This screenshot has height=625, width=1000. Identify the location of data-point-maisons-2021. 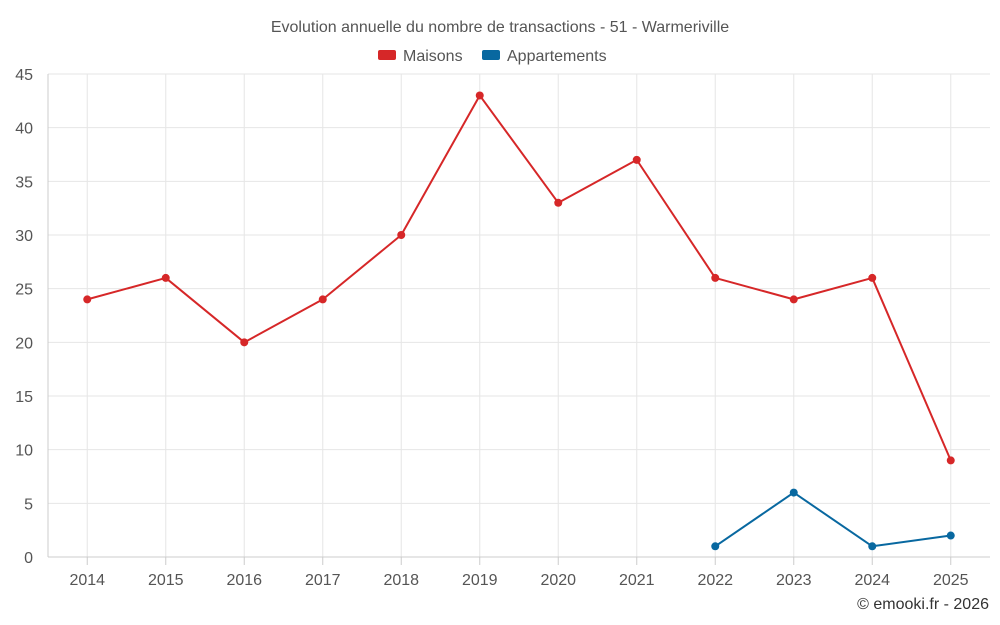
(636, 159).